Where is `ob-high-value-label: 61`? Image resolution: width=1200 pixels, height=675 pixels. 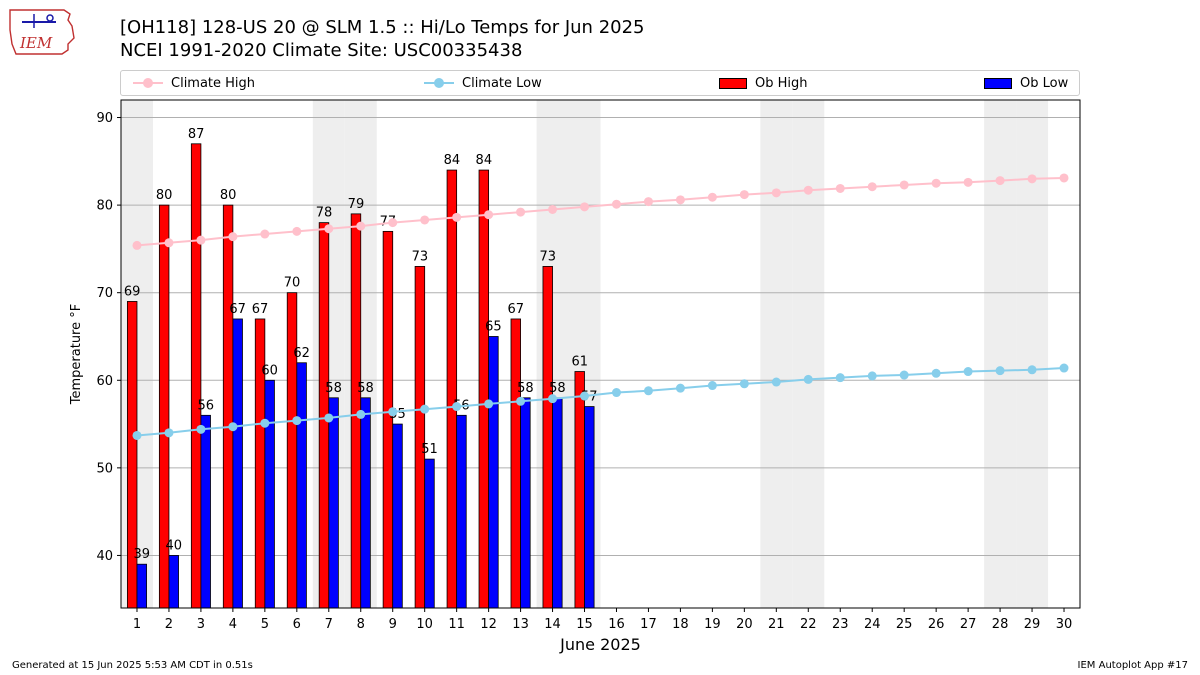
ob-high-value-label: 61 is located at coordinates (579, 362).